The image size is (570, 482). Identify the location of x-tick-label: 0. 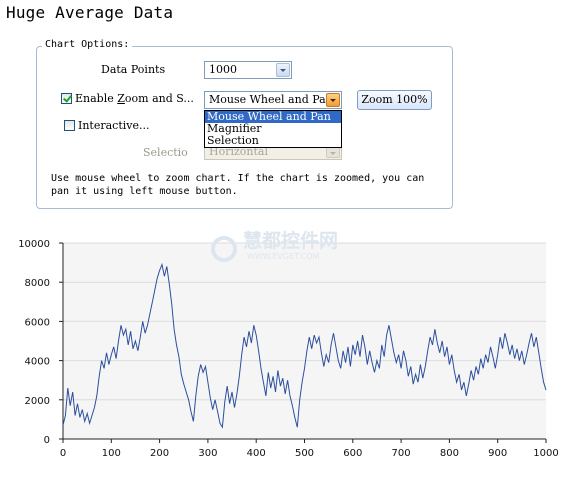
(63, 453).